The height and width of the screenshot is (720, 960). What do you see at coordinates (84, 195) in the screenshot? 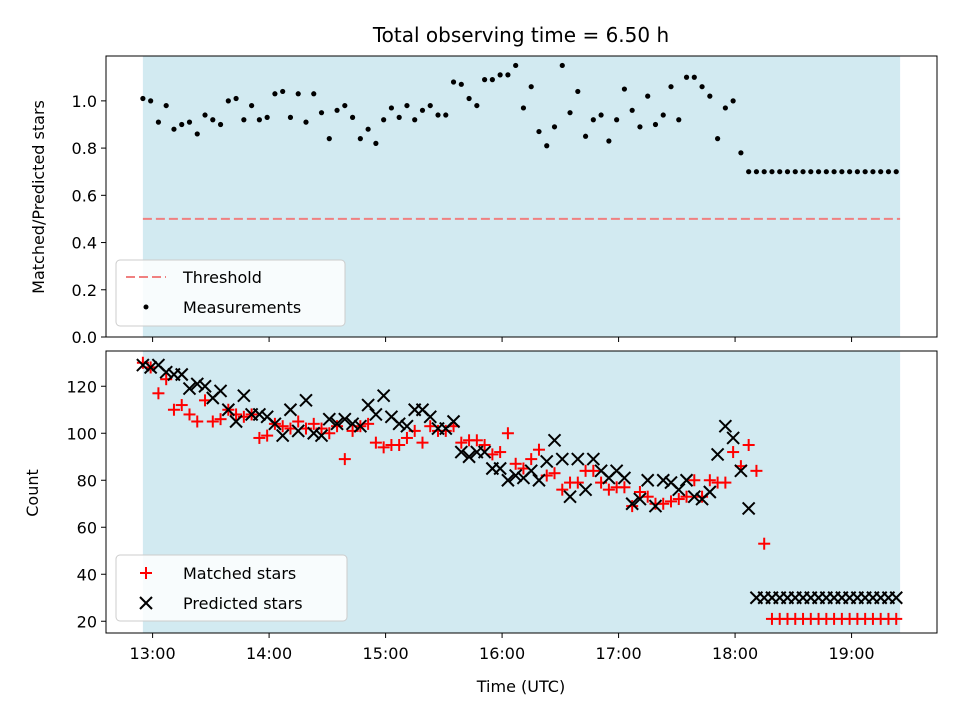
I see `ratio-y-tick-label: 0.6` at bounding box center [84, 195].